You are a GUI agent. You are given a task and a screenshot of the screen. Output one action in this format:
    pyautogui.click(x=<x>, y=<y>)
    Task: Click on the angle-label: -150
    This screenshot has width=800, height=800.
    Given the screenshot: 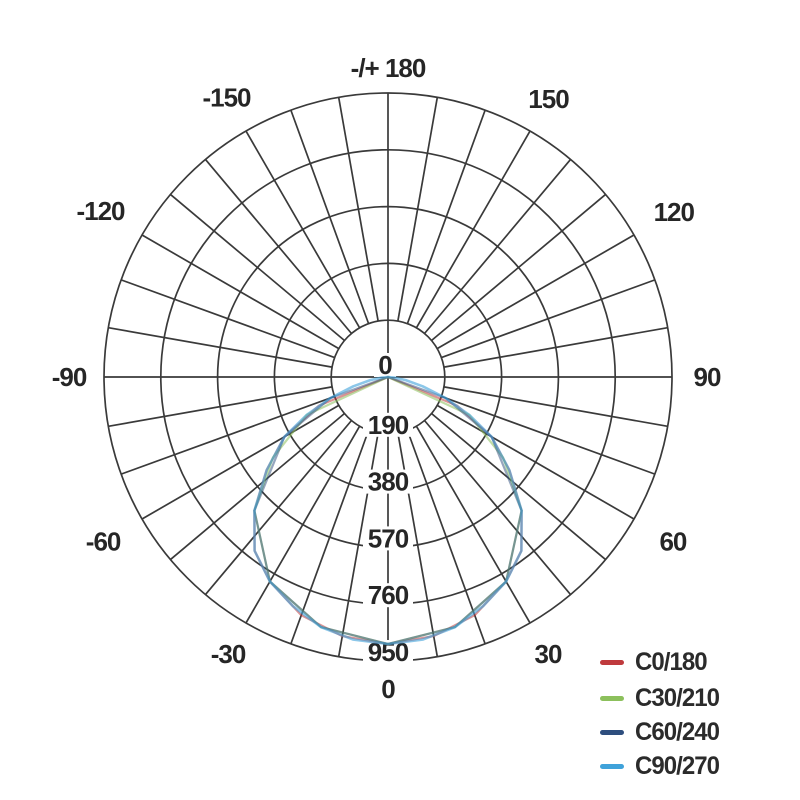 What is the action you would take?
    pyautogui.click(x=226, y=97)
    